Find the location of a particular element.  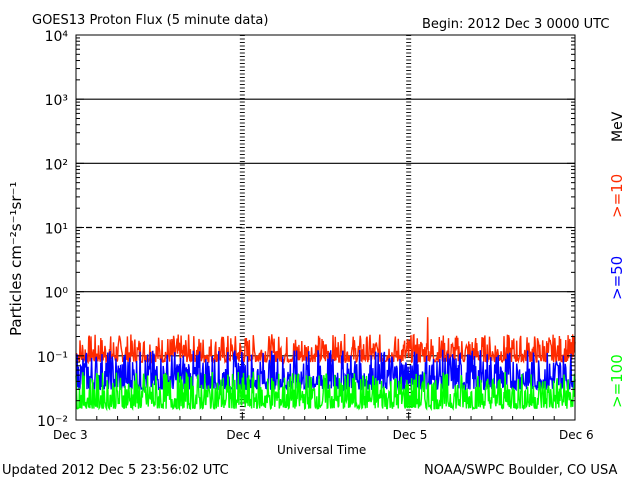

x-tick-label-0: Dec 3 is located at coordinates (70, 435).